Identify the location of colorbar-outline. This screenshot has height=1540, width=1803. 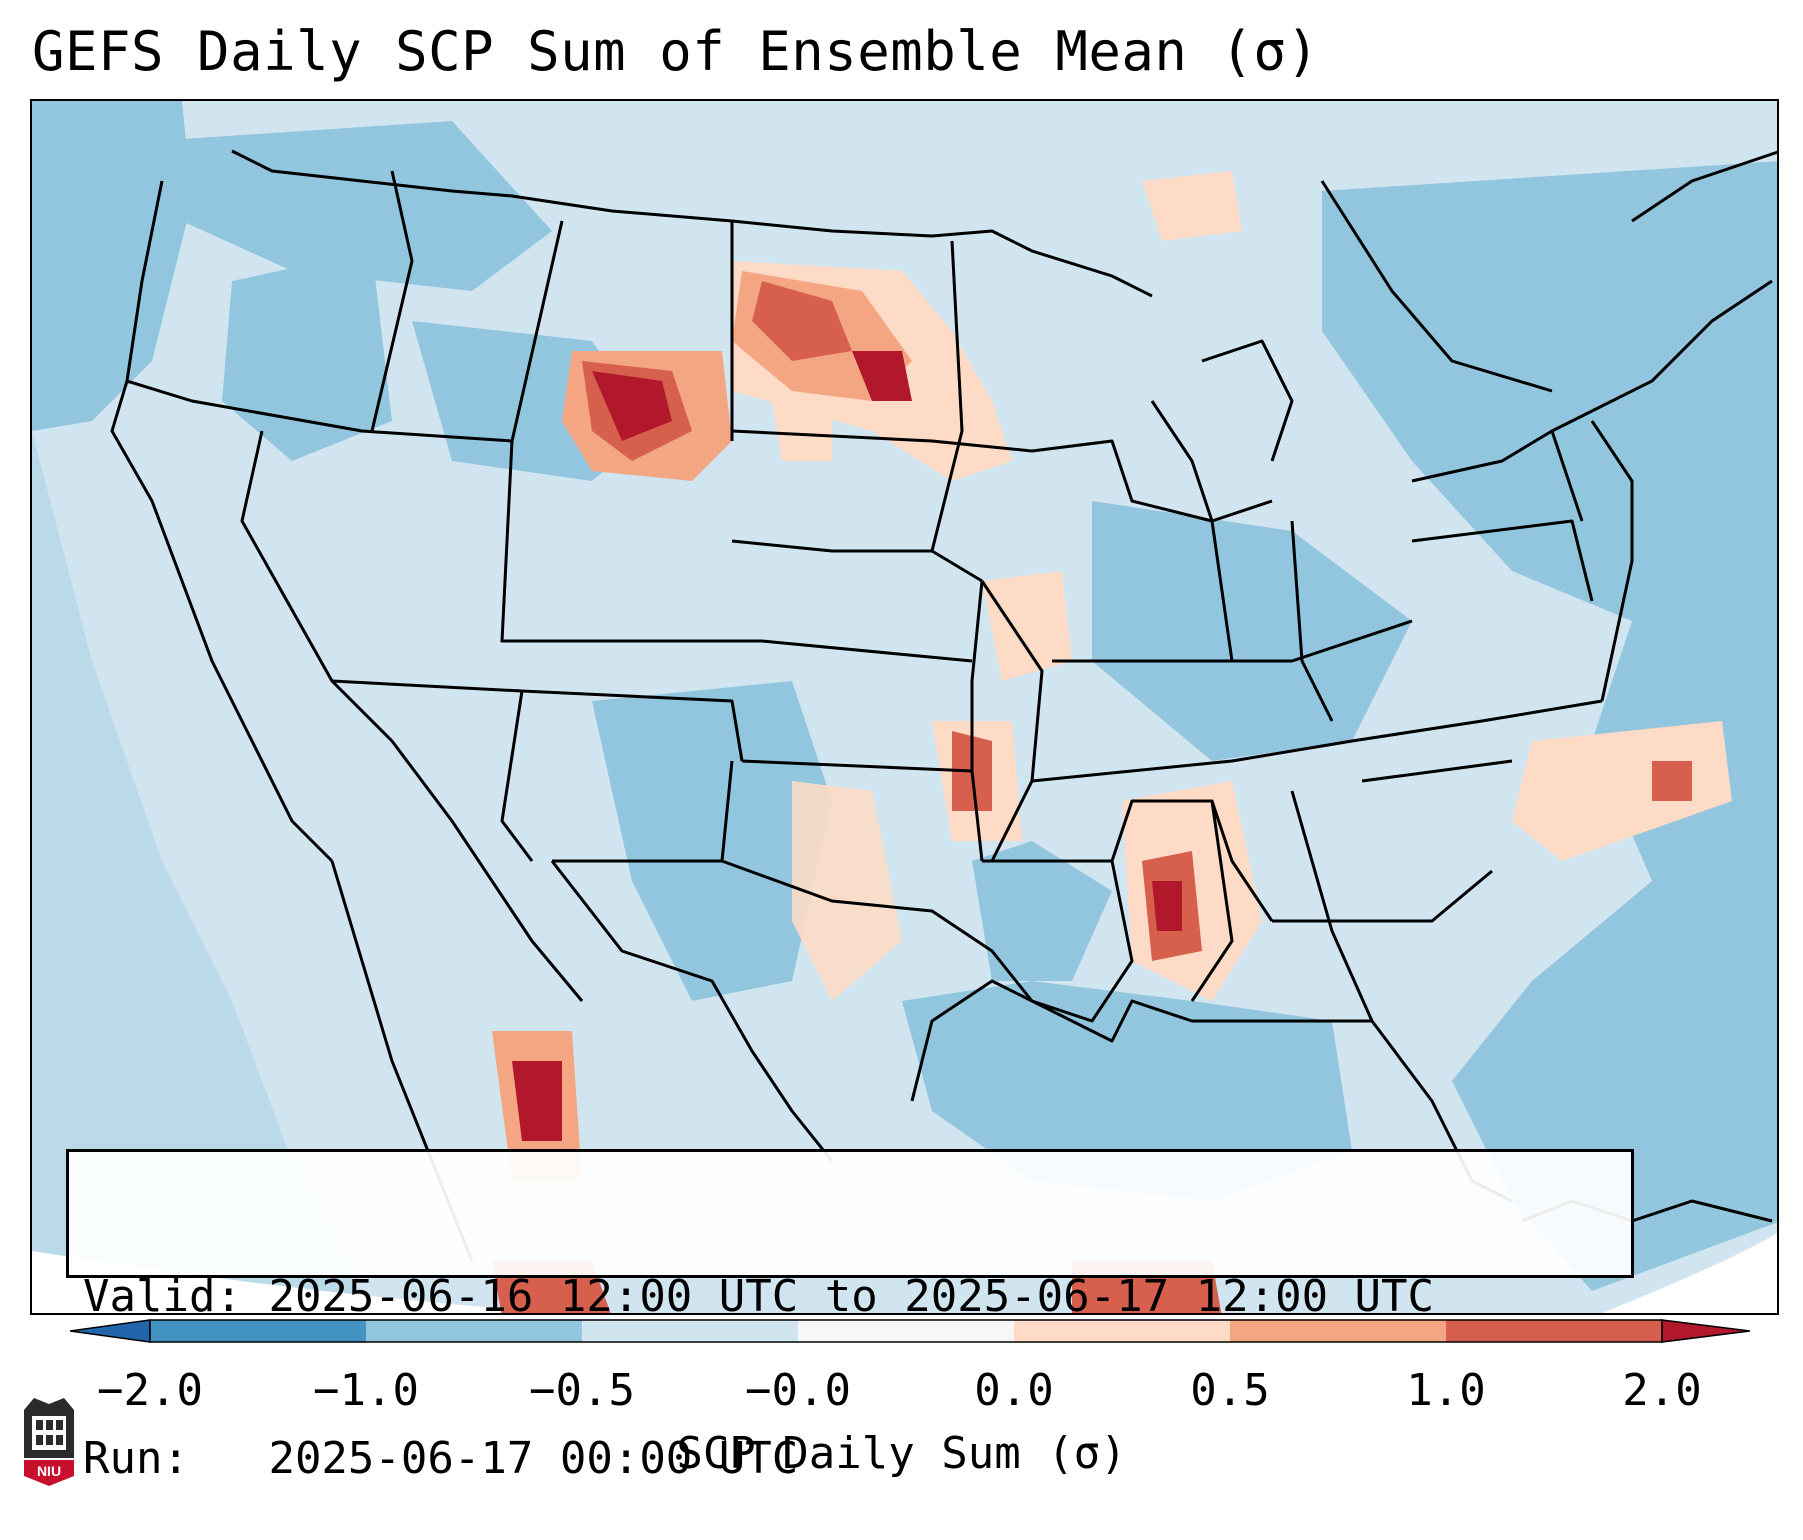
(906, 1331).